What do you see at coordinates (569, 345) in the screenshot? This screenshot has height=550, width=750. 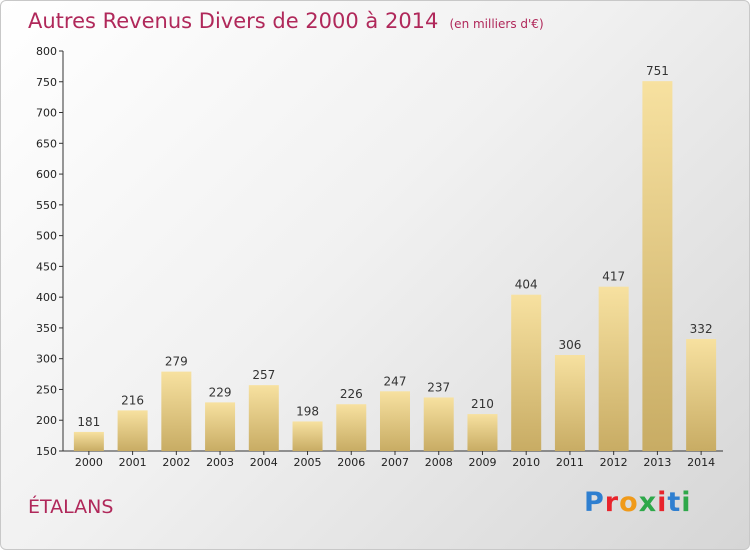 I see `bar-value-label: 306` at bounding box center [569, 345].